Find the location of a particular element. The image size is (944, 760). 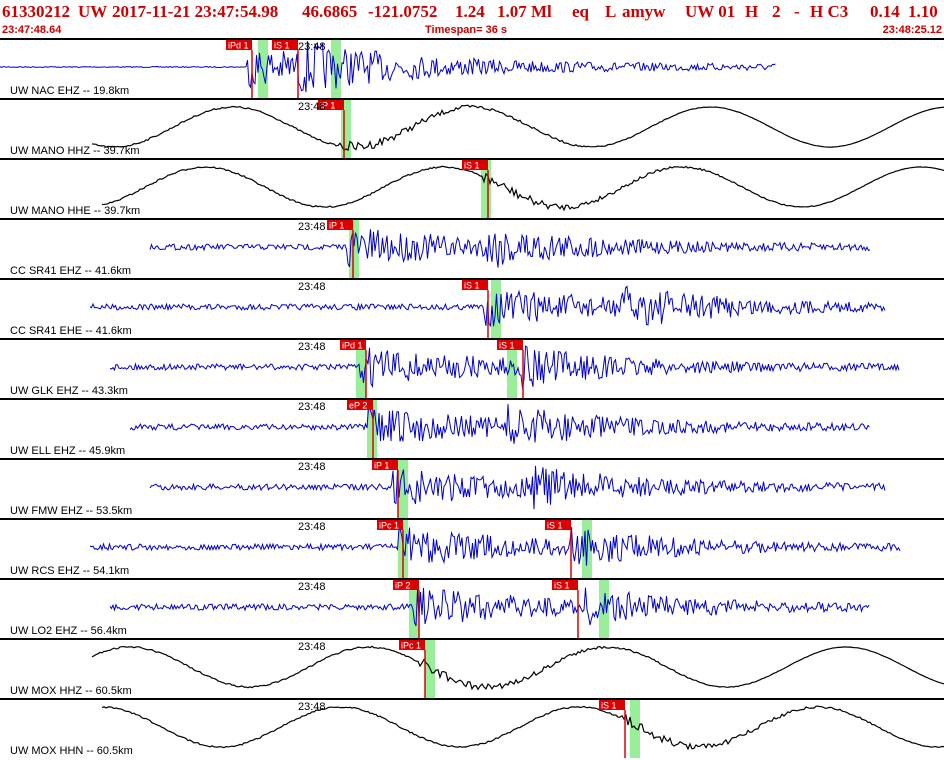

pick-flag-label: iP 2 is located at coordinates (402, 586).